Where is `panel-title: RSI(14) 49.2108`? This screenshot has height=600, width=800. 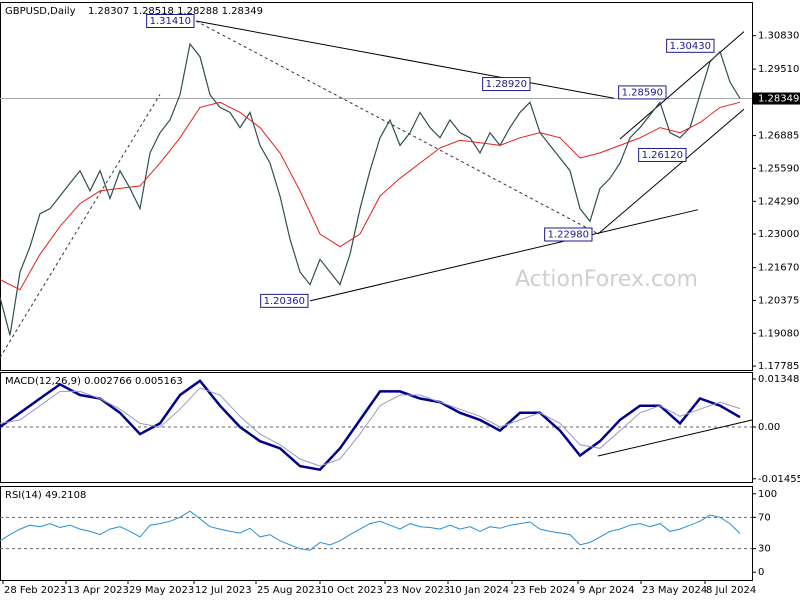
panel-title: RSI(14) 49.2108 is located at coordinates (45, 495).